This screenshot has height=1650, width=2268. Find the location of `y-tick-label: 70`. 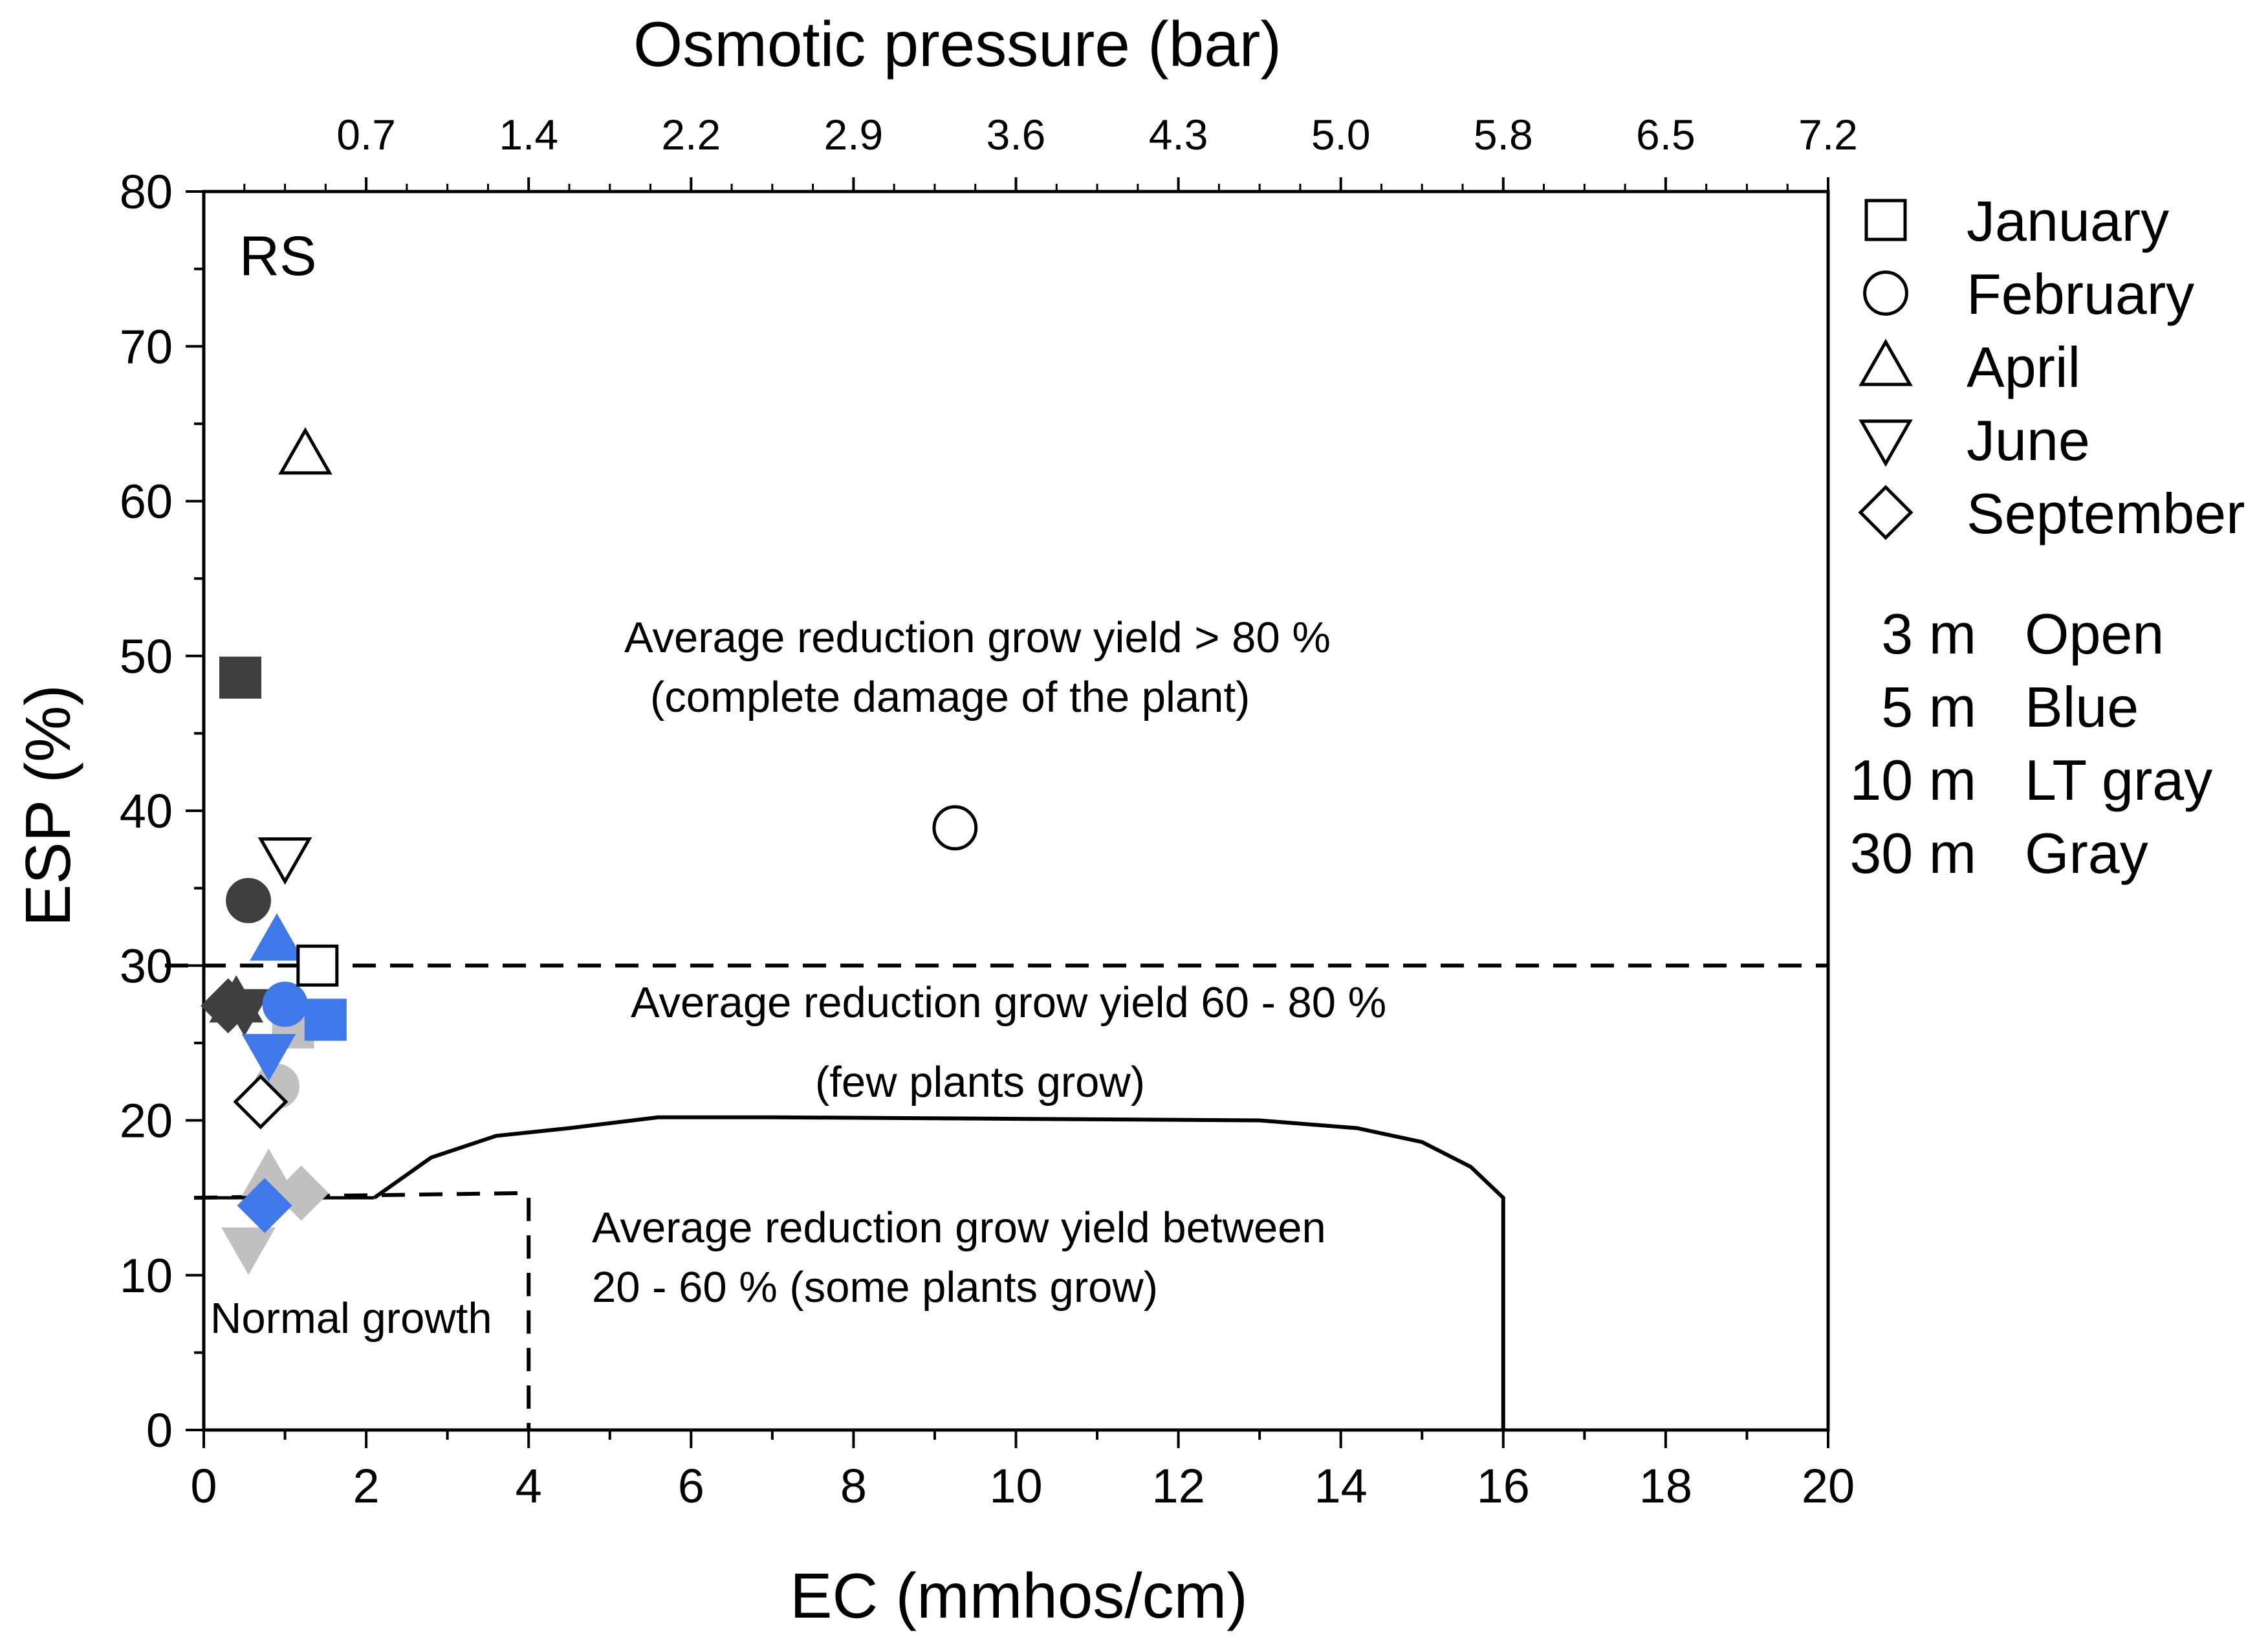

y-tick-label: 70 is located at coordinates (147, 346).